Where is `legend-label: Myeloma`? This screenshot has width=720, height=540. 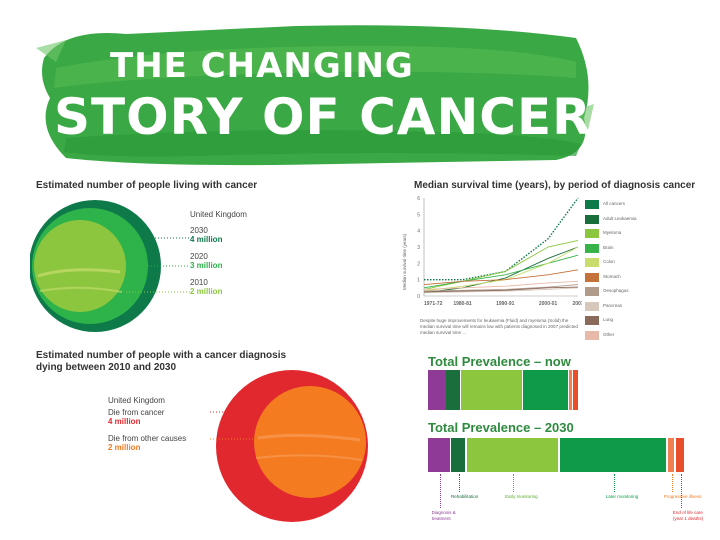 legend-label: Myeloma is located at coordinates (612, 232).